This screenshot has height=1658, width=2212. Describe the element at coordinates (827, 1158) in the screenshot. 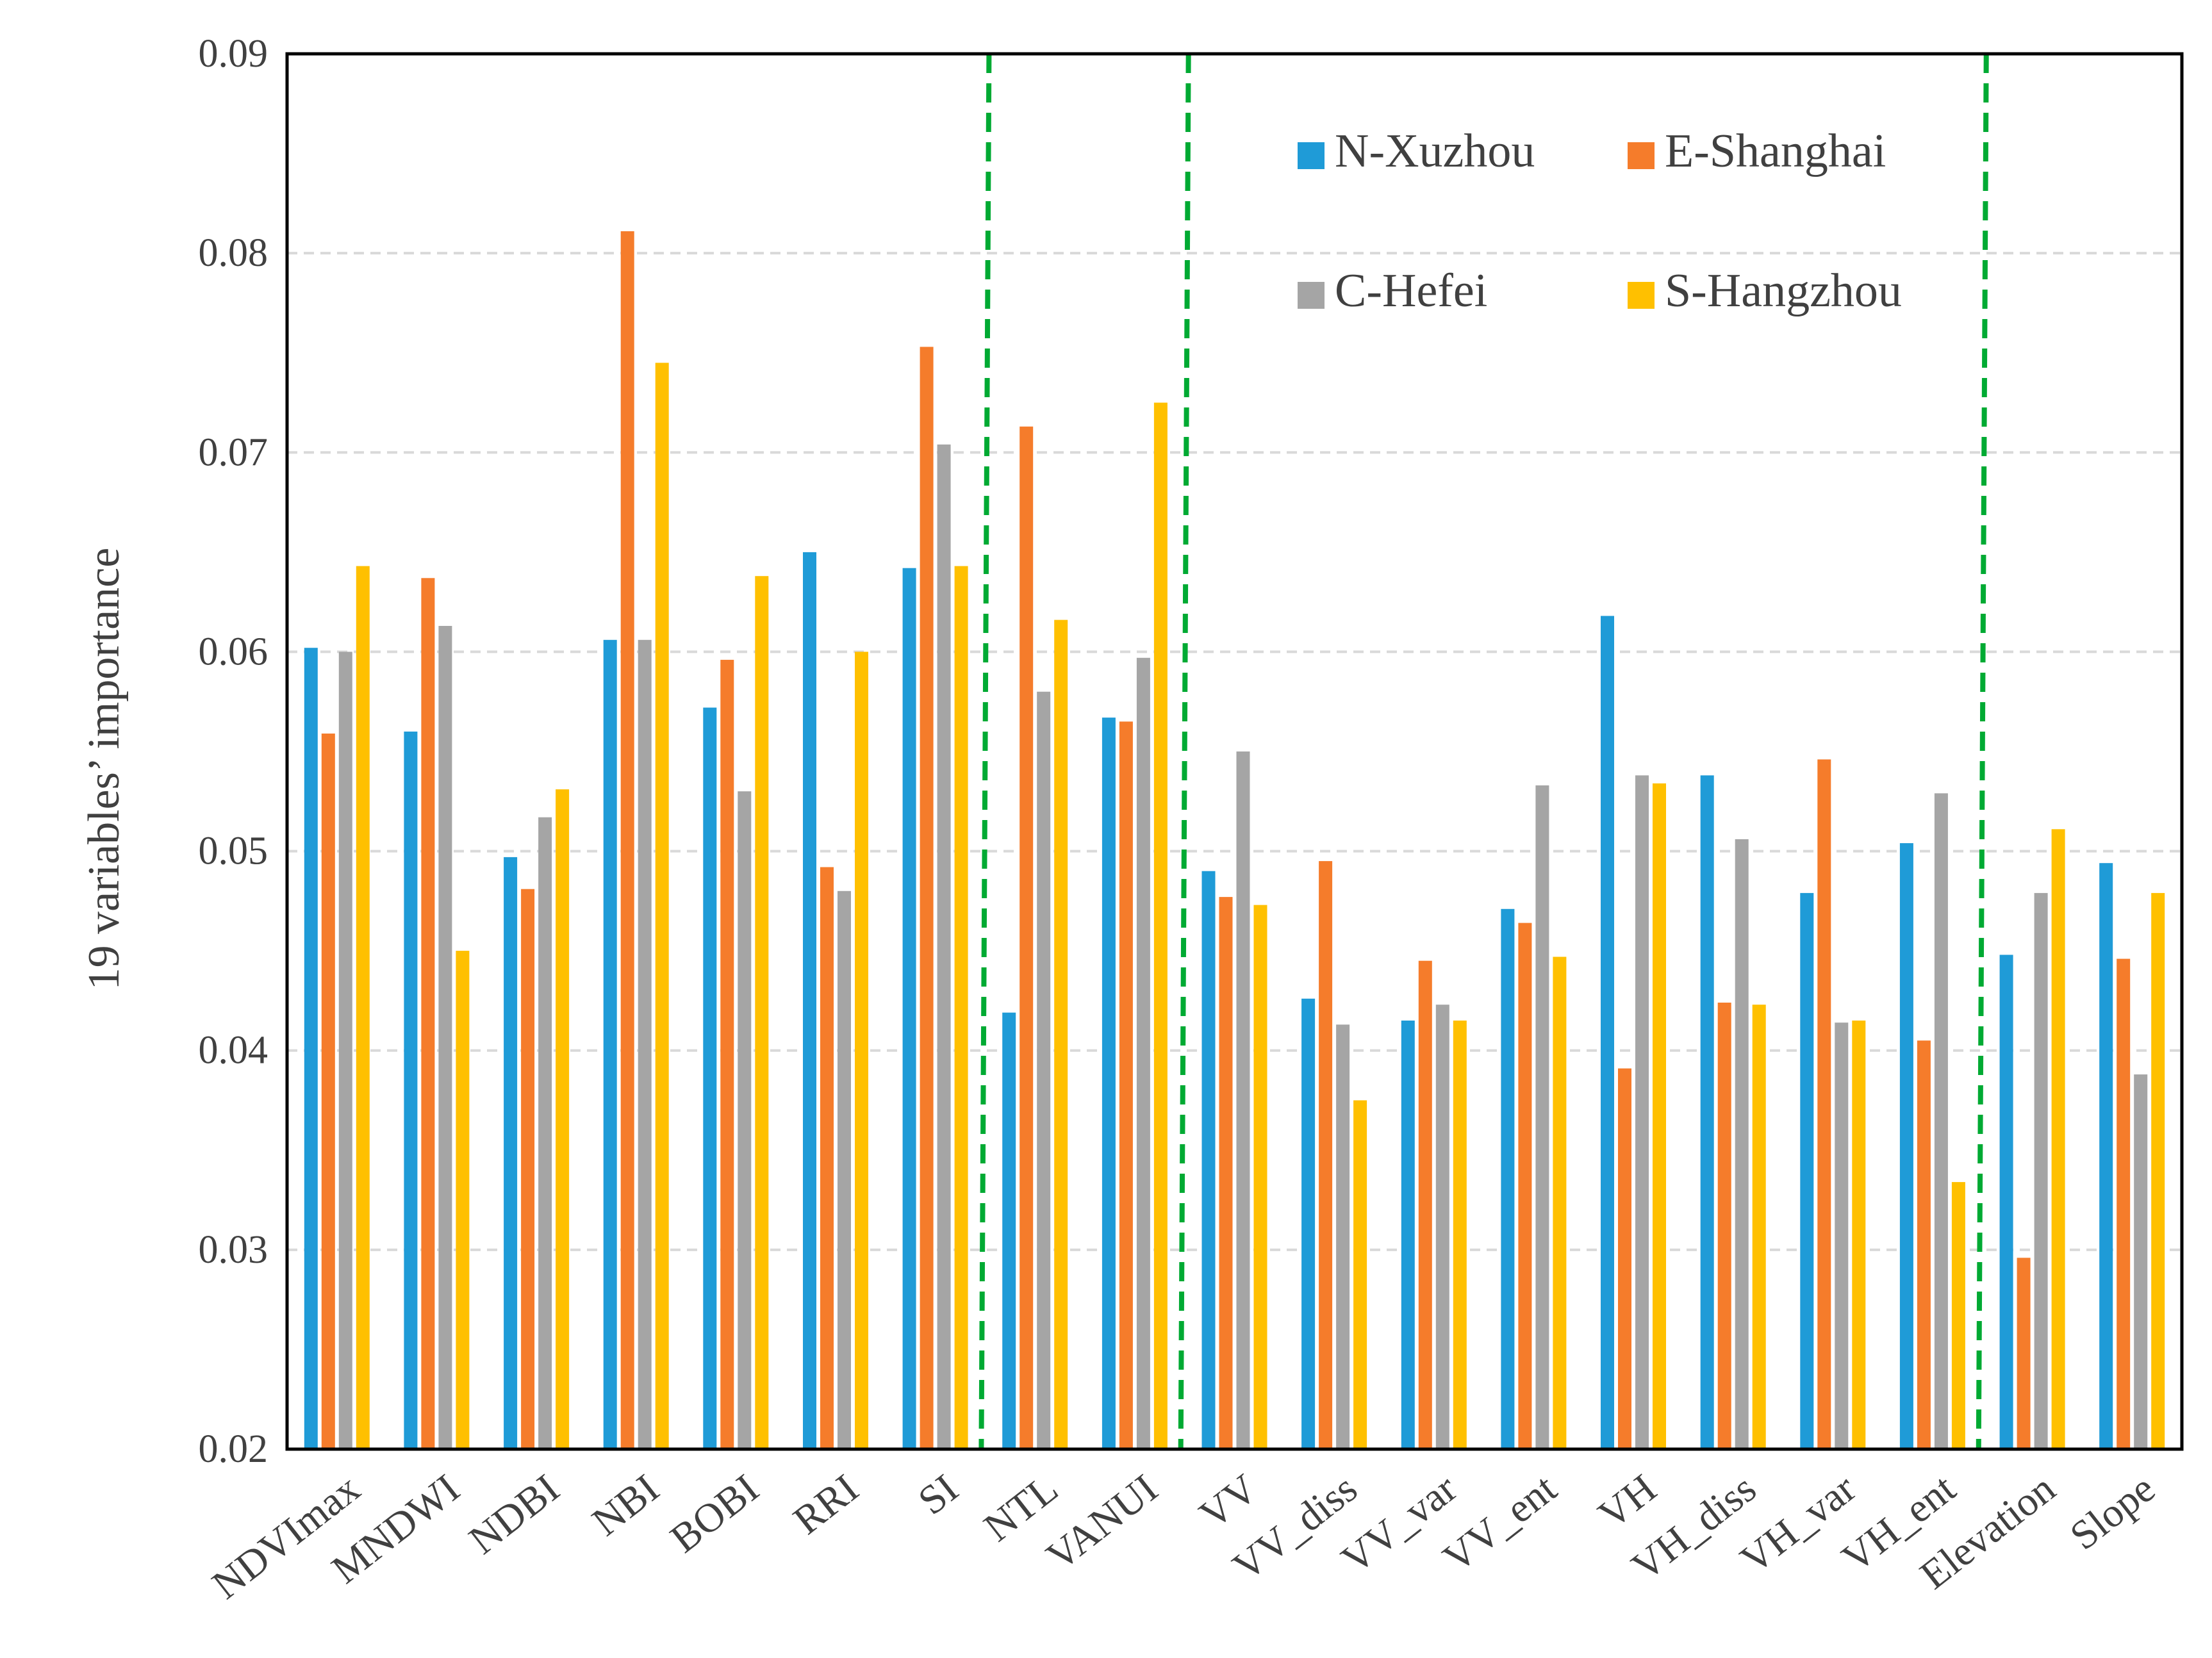

I see `bar-e-shanghai-rri` at that location.